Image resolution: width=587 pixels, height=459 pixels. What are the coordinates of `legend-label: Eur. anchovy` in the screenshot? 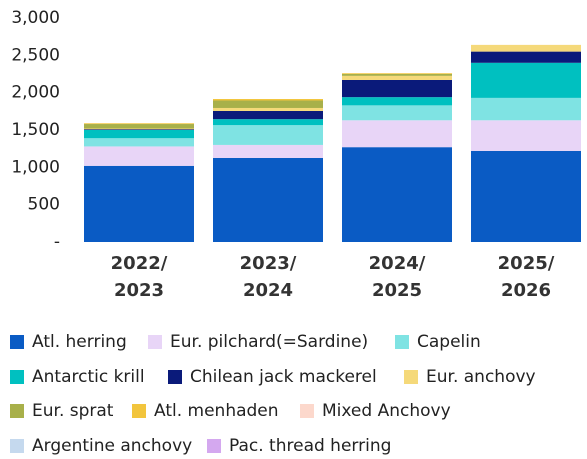 It's located at (481, 377).